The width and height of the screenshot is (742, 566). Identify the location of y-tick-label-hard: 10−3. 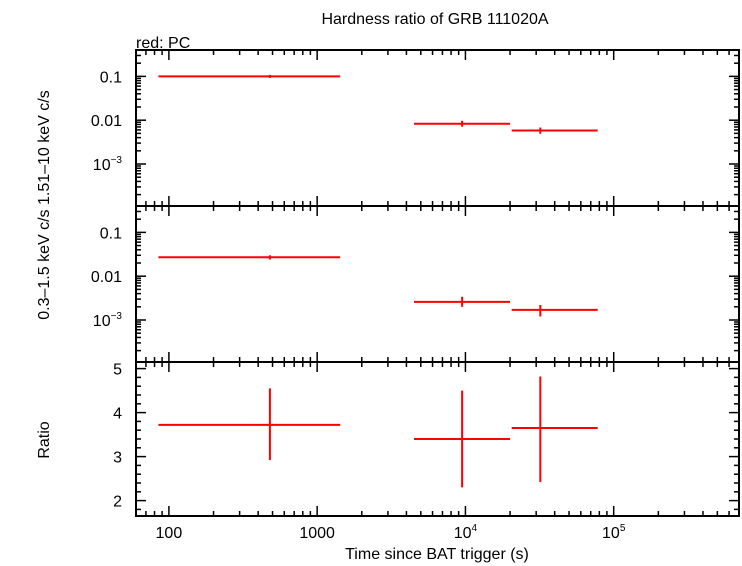
(108, 164).